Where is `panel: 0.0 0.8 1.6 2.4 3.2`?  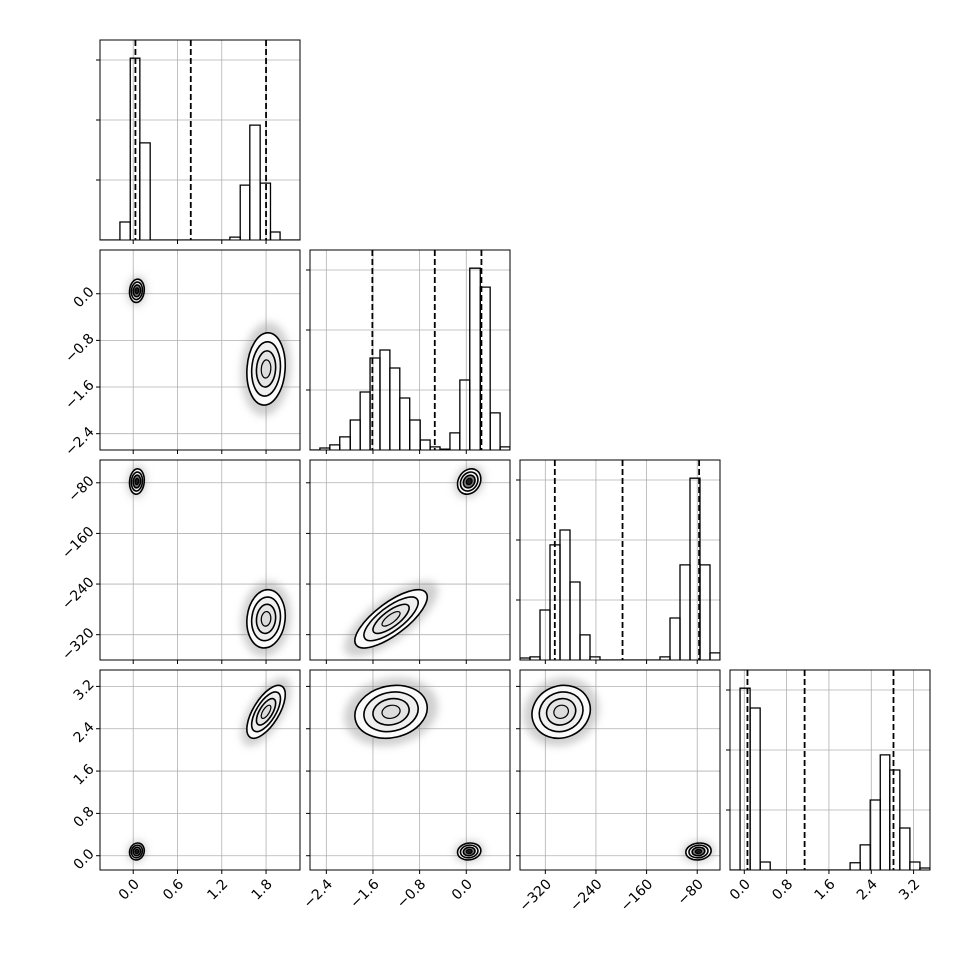 panel: 0.0 0.8 1.6 2.4 3.2 is located at coordinates (828, 786).